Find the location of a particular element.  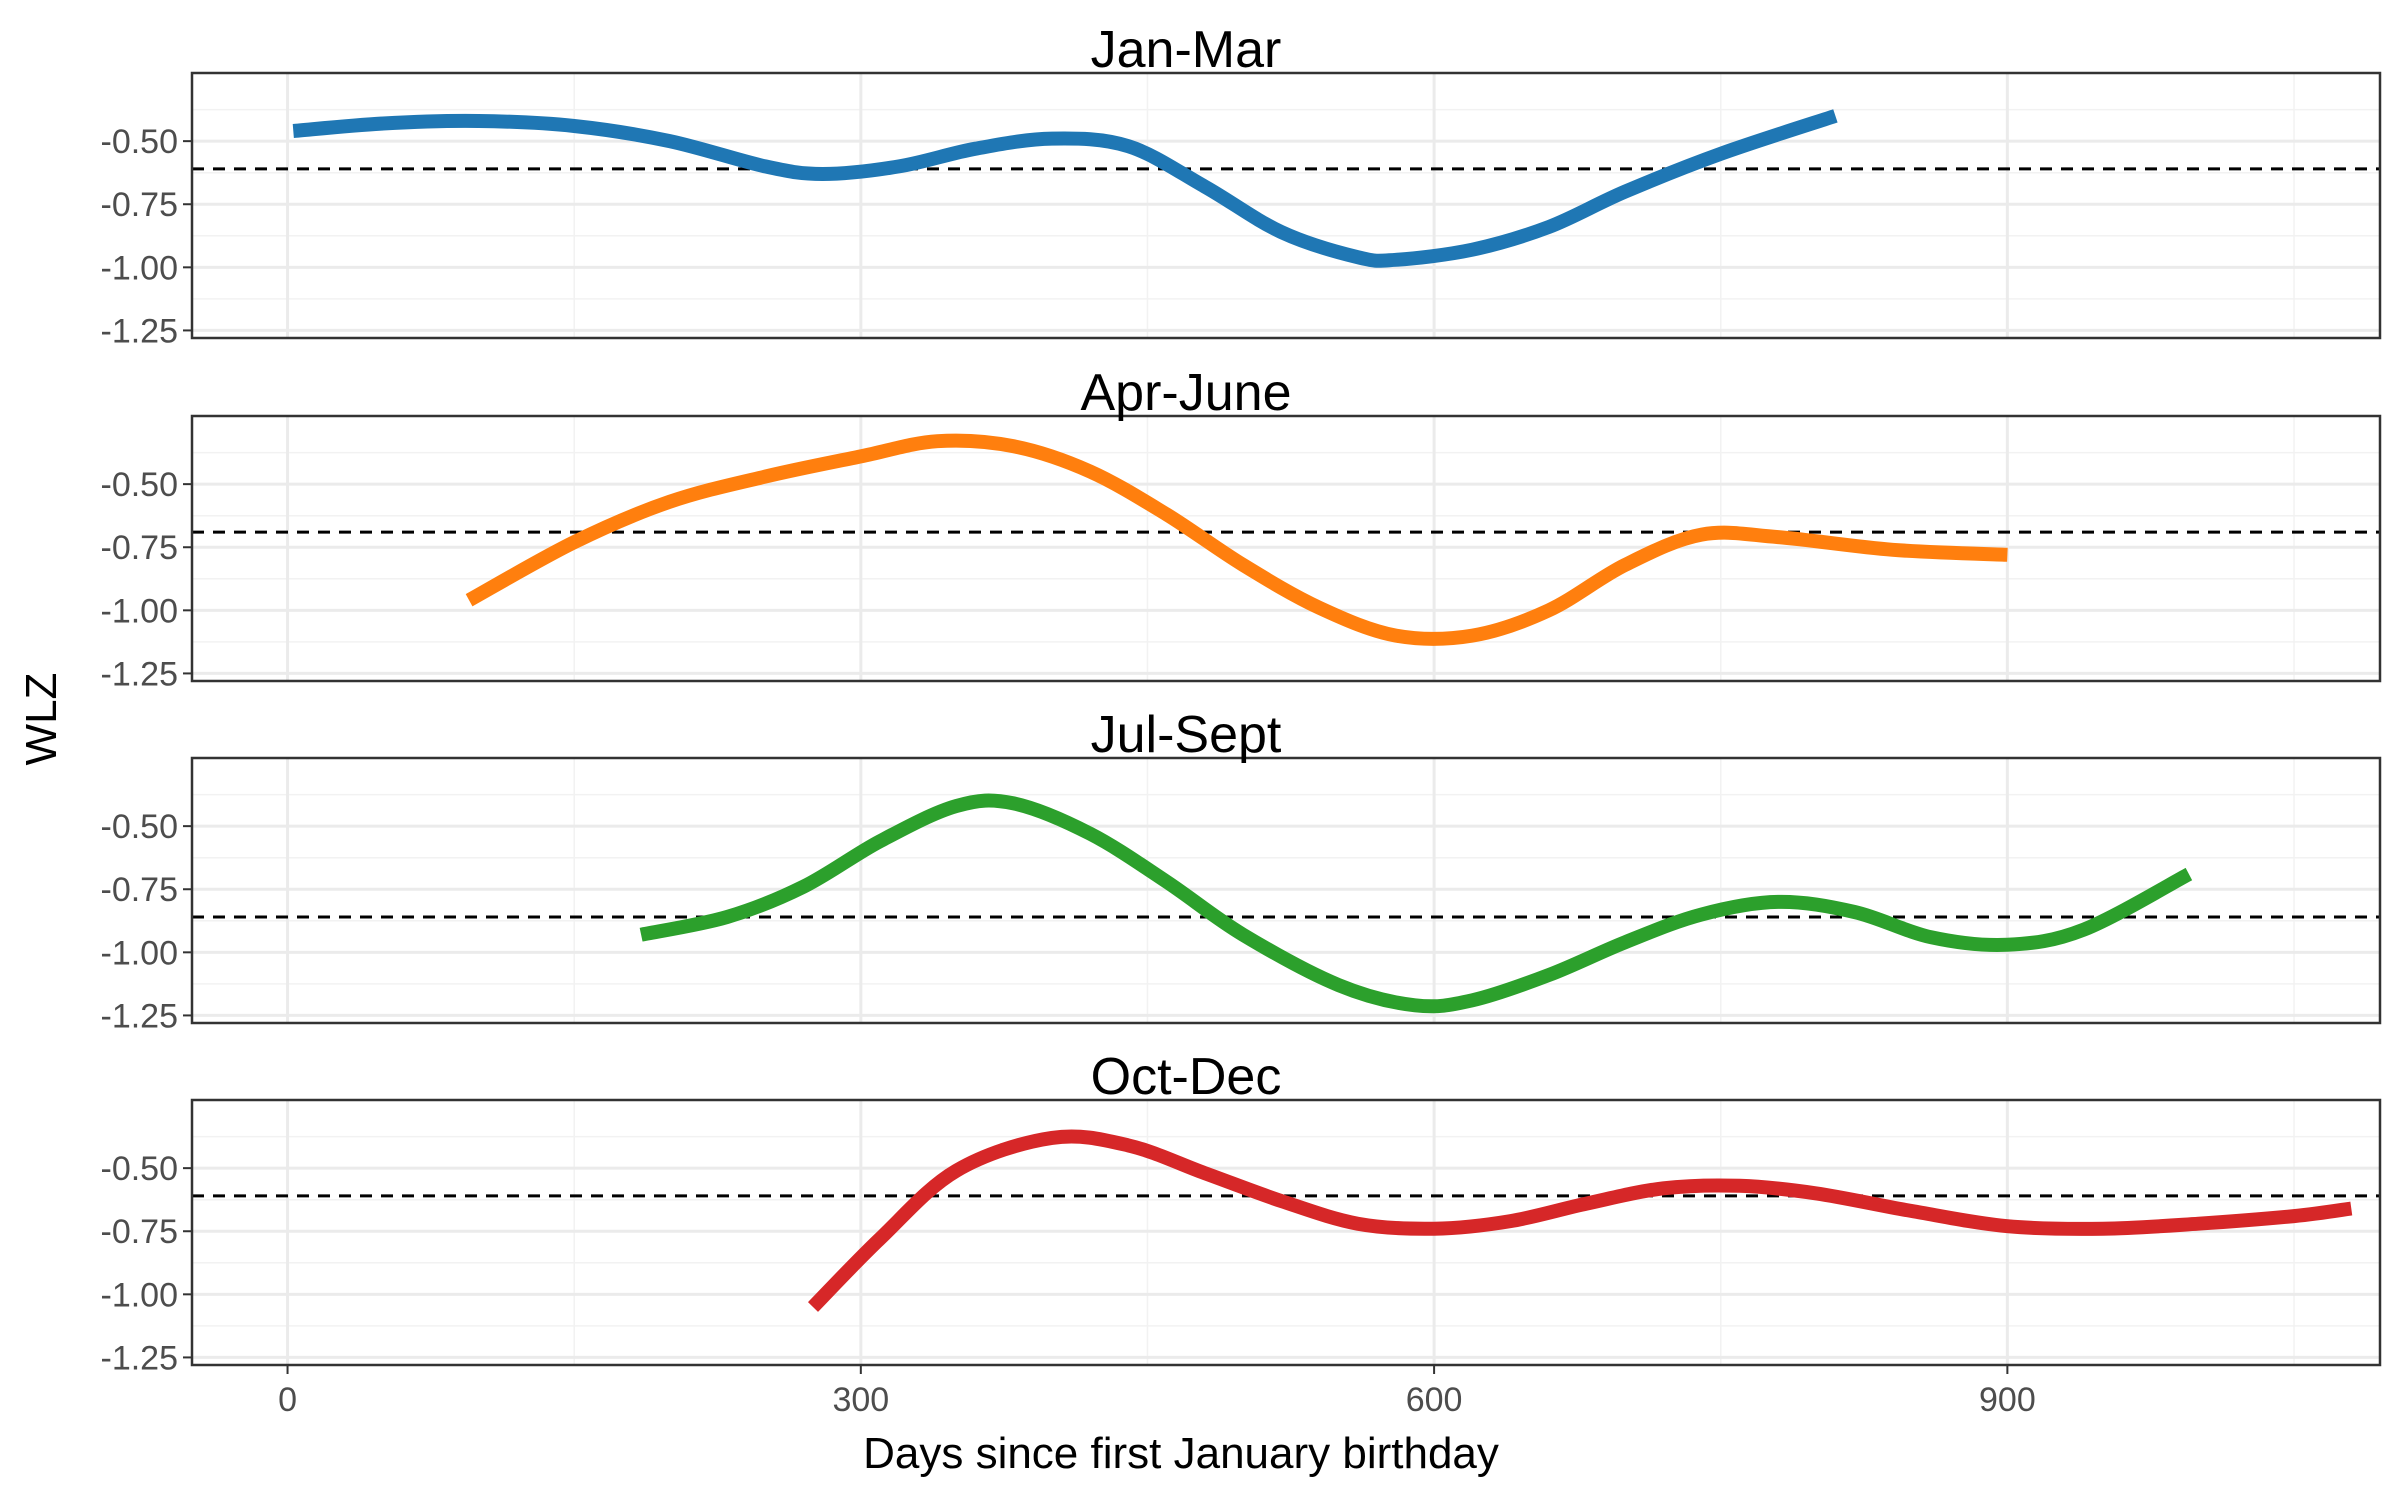

x-axis: 0 300 600 900 is located at coordinates (1157, 1392).